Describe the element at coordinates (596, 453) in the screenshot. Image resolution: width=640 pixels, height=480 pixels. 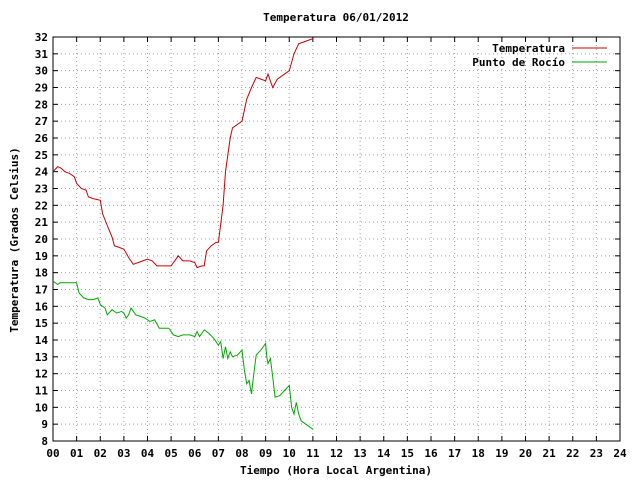
I see `x-tick-label: 23` at that location.